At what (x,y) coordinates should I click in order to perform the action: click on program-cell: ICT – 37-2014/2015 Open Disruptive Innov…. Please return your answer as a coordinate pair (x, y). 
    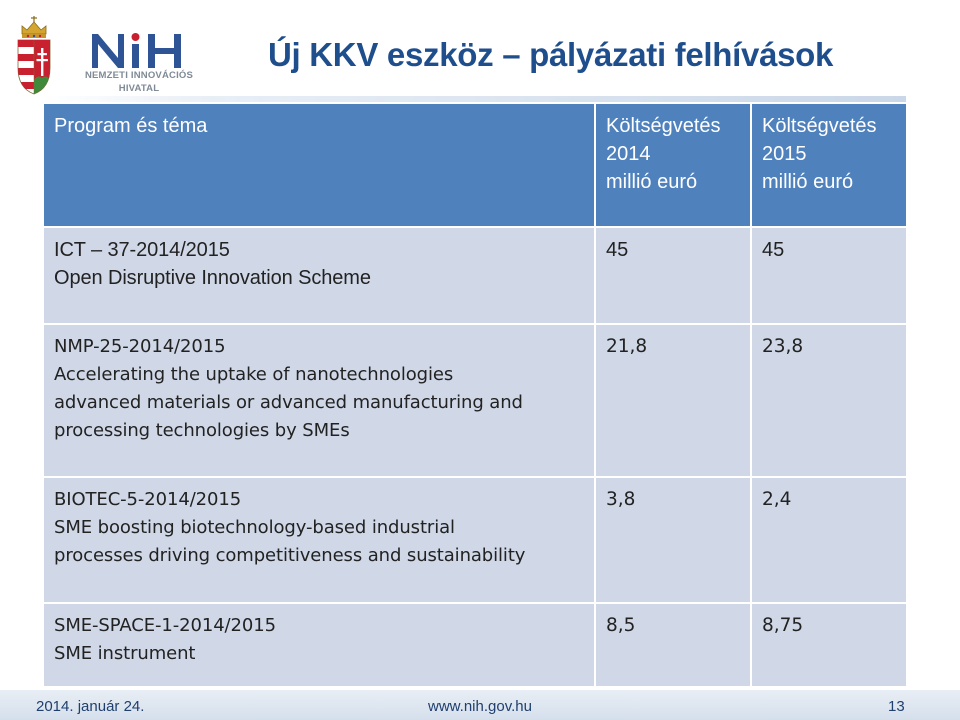
    Looking at the image, I should click on (319, 275).